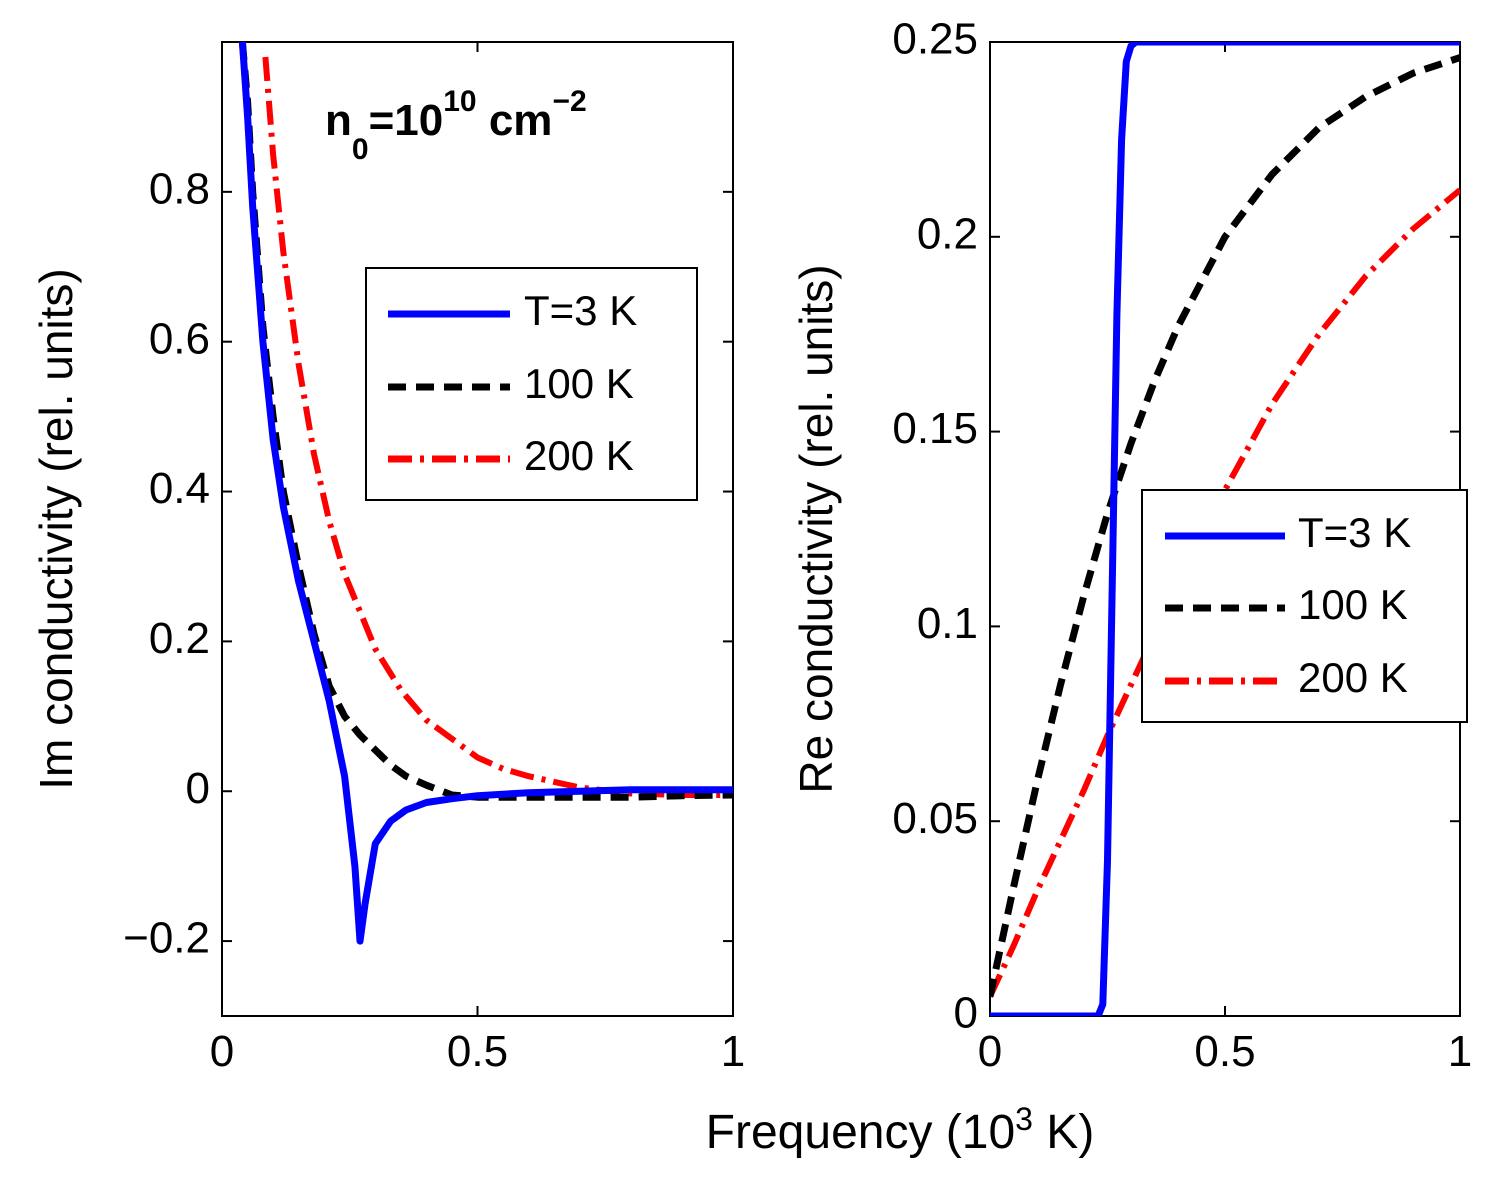 Image resolution: width=1491 pixels, height=1185 pixels. I want to click on x-axis-label-sup: 3, so click(1024, 1119).